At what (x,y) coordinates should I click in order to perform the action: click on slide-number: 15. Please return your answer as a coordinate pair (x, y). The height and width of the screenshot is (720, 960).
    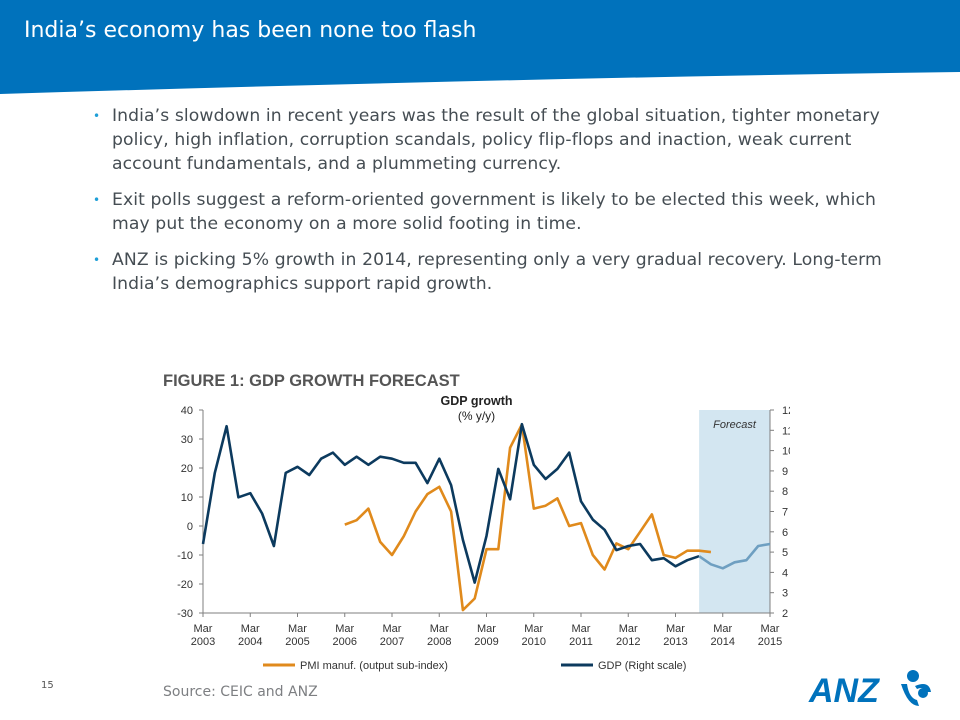
    Looking at the image, I should click on (47, 685).